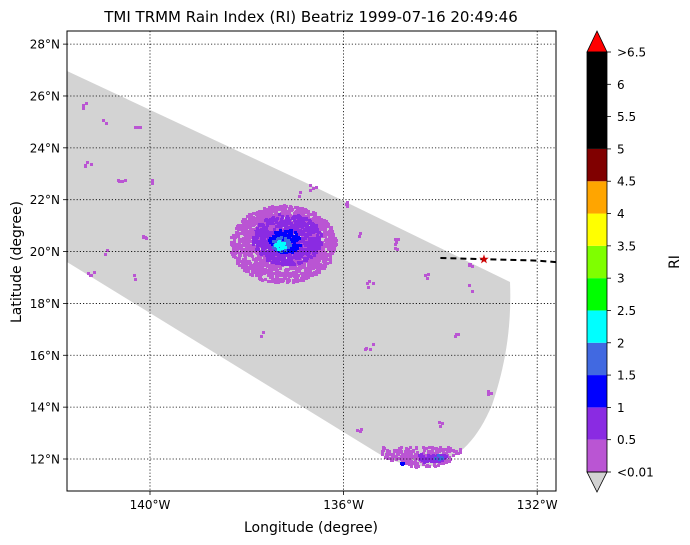  What do you see at coordinates (343, 505) in the screenshot?
I see `x-tick-label: 136°W` at bounding box center [343, 505].